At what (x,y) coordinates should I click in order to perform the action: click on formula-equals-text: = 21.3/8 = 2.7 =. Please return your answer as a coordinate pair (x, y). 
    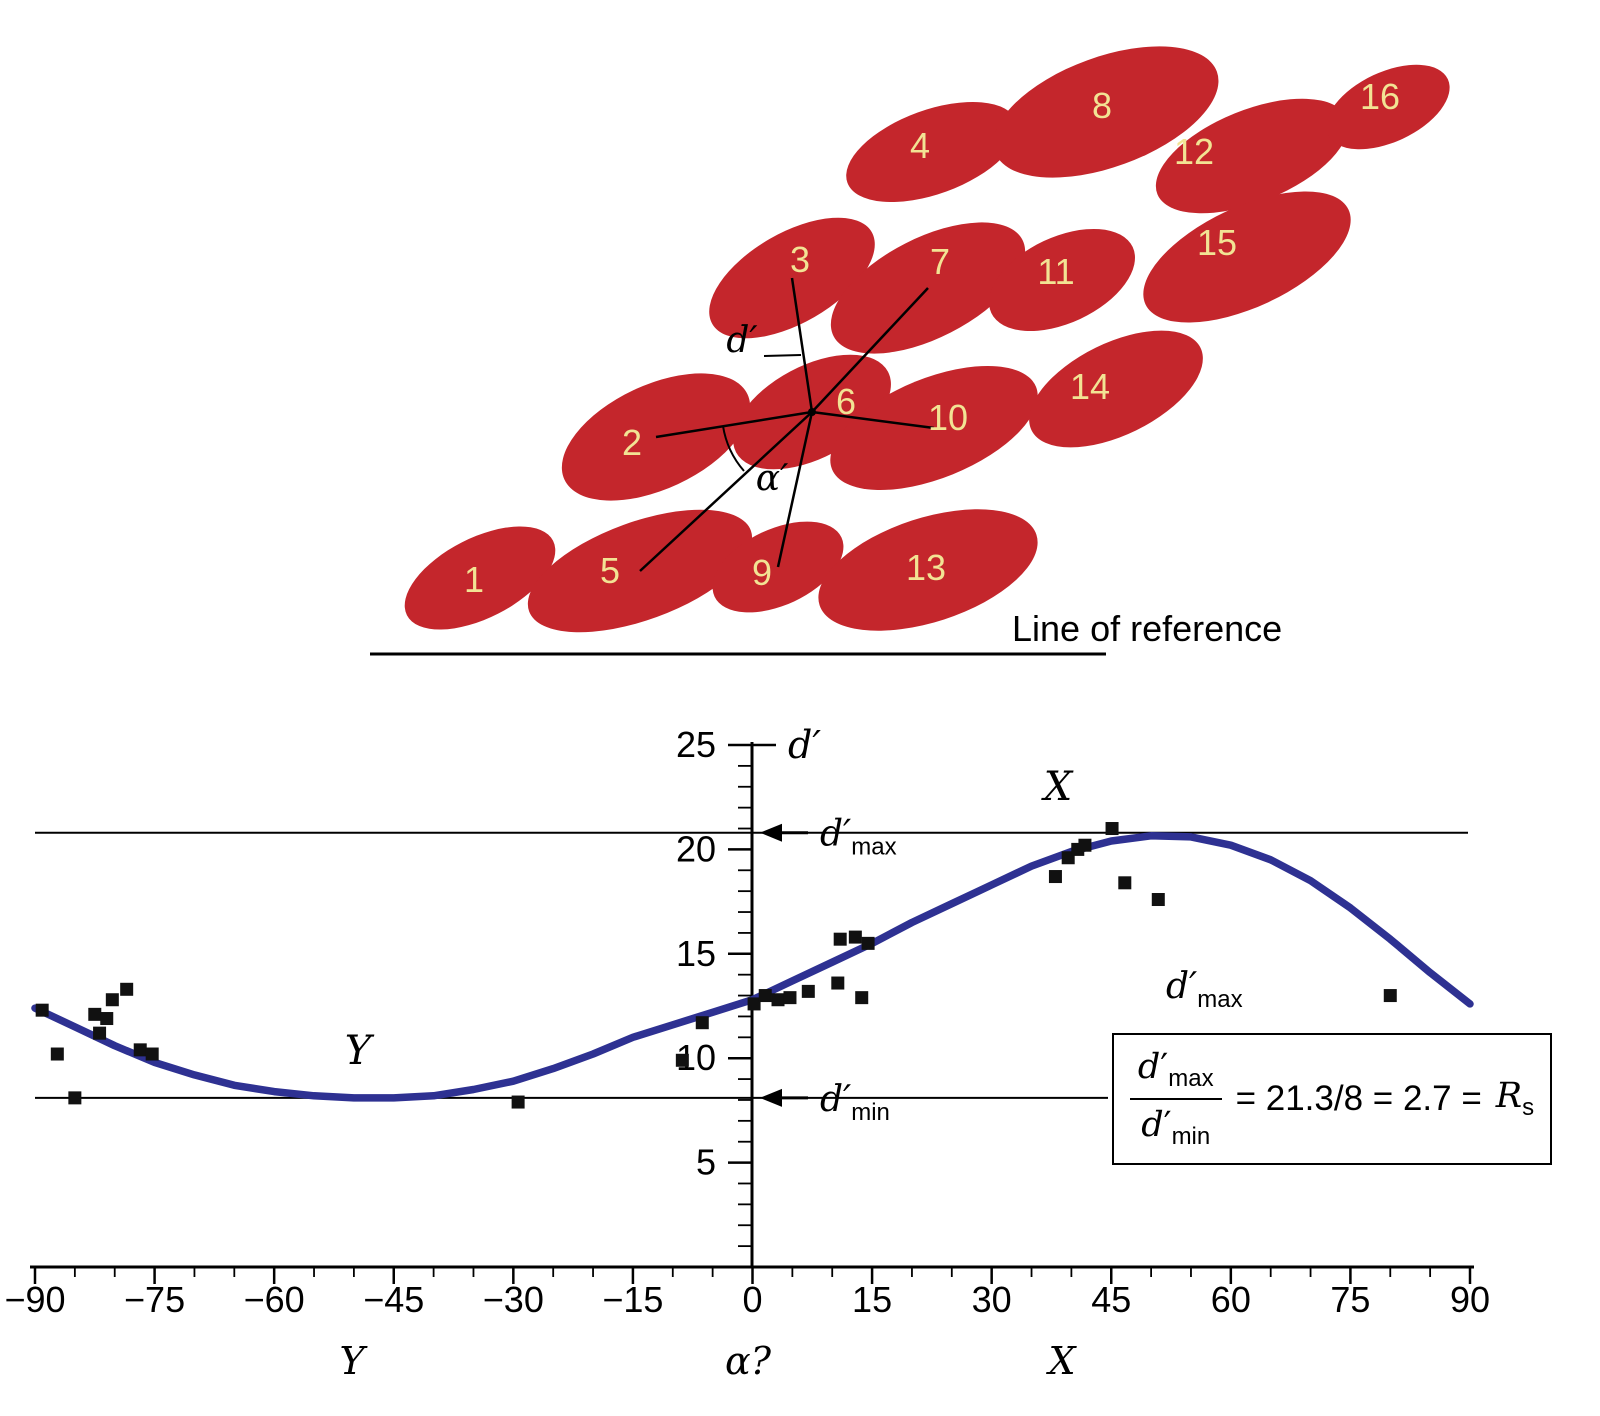
    Looking at the image, I should click on (1358, 1098).